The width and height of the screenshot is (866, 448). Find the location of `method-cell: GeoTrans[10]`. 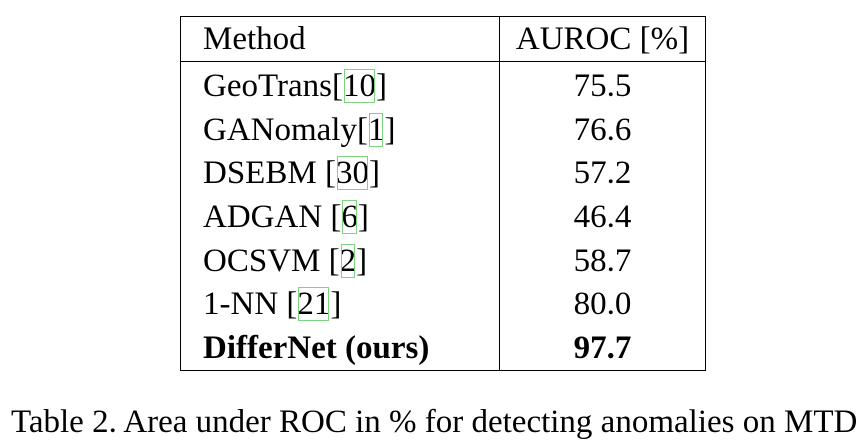

method-cell: GeoTrans[10] is located at coordinates (340, 84).